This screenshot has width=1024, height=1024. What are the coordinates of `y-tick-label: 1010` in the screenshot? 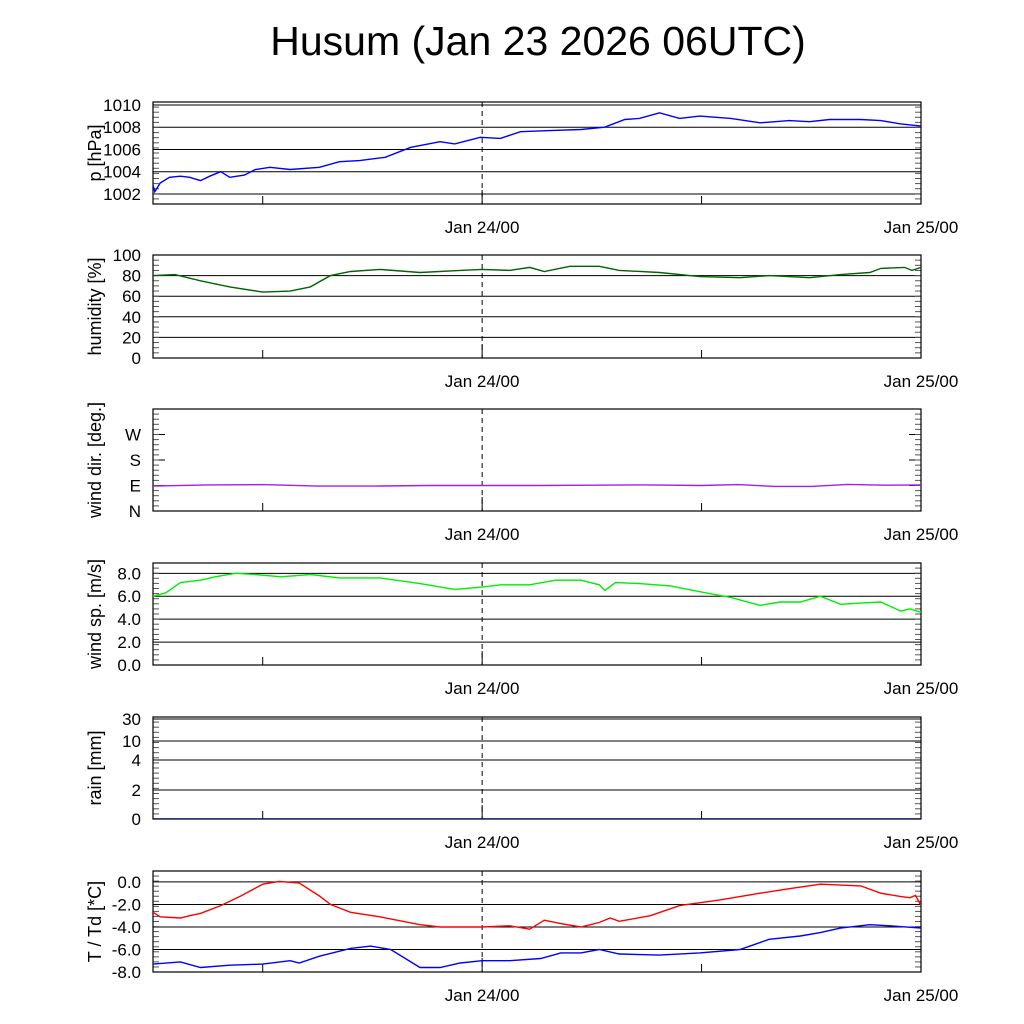 It's located at (122, 105).